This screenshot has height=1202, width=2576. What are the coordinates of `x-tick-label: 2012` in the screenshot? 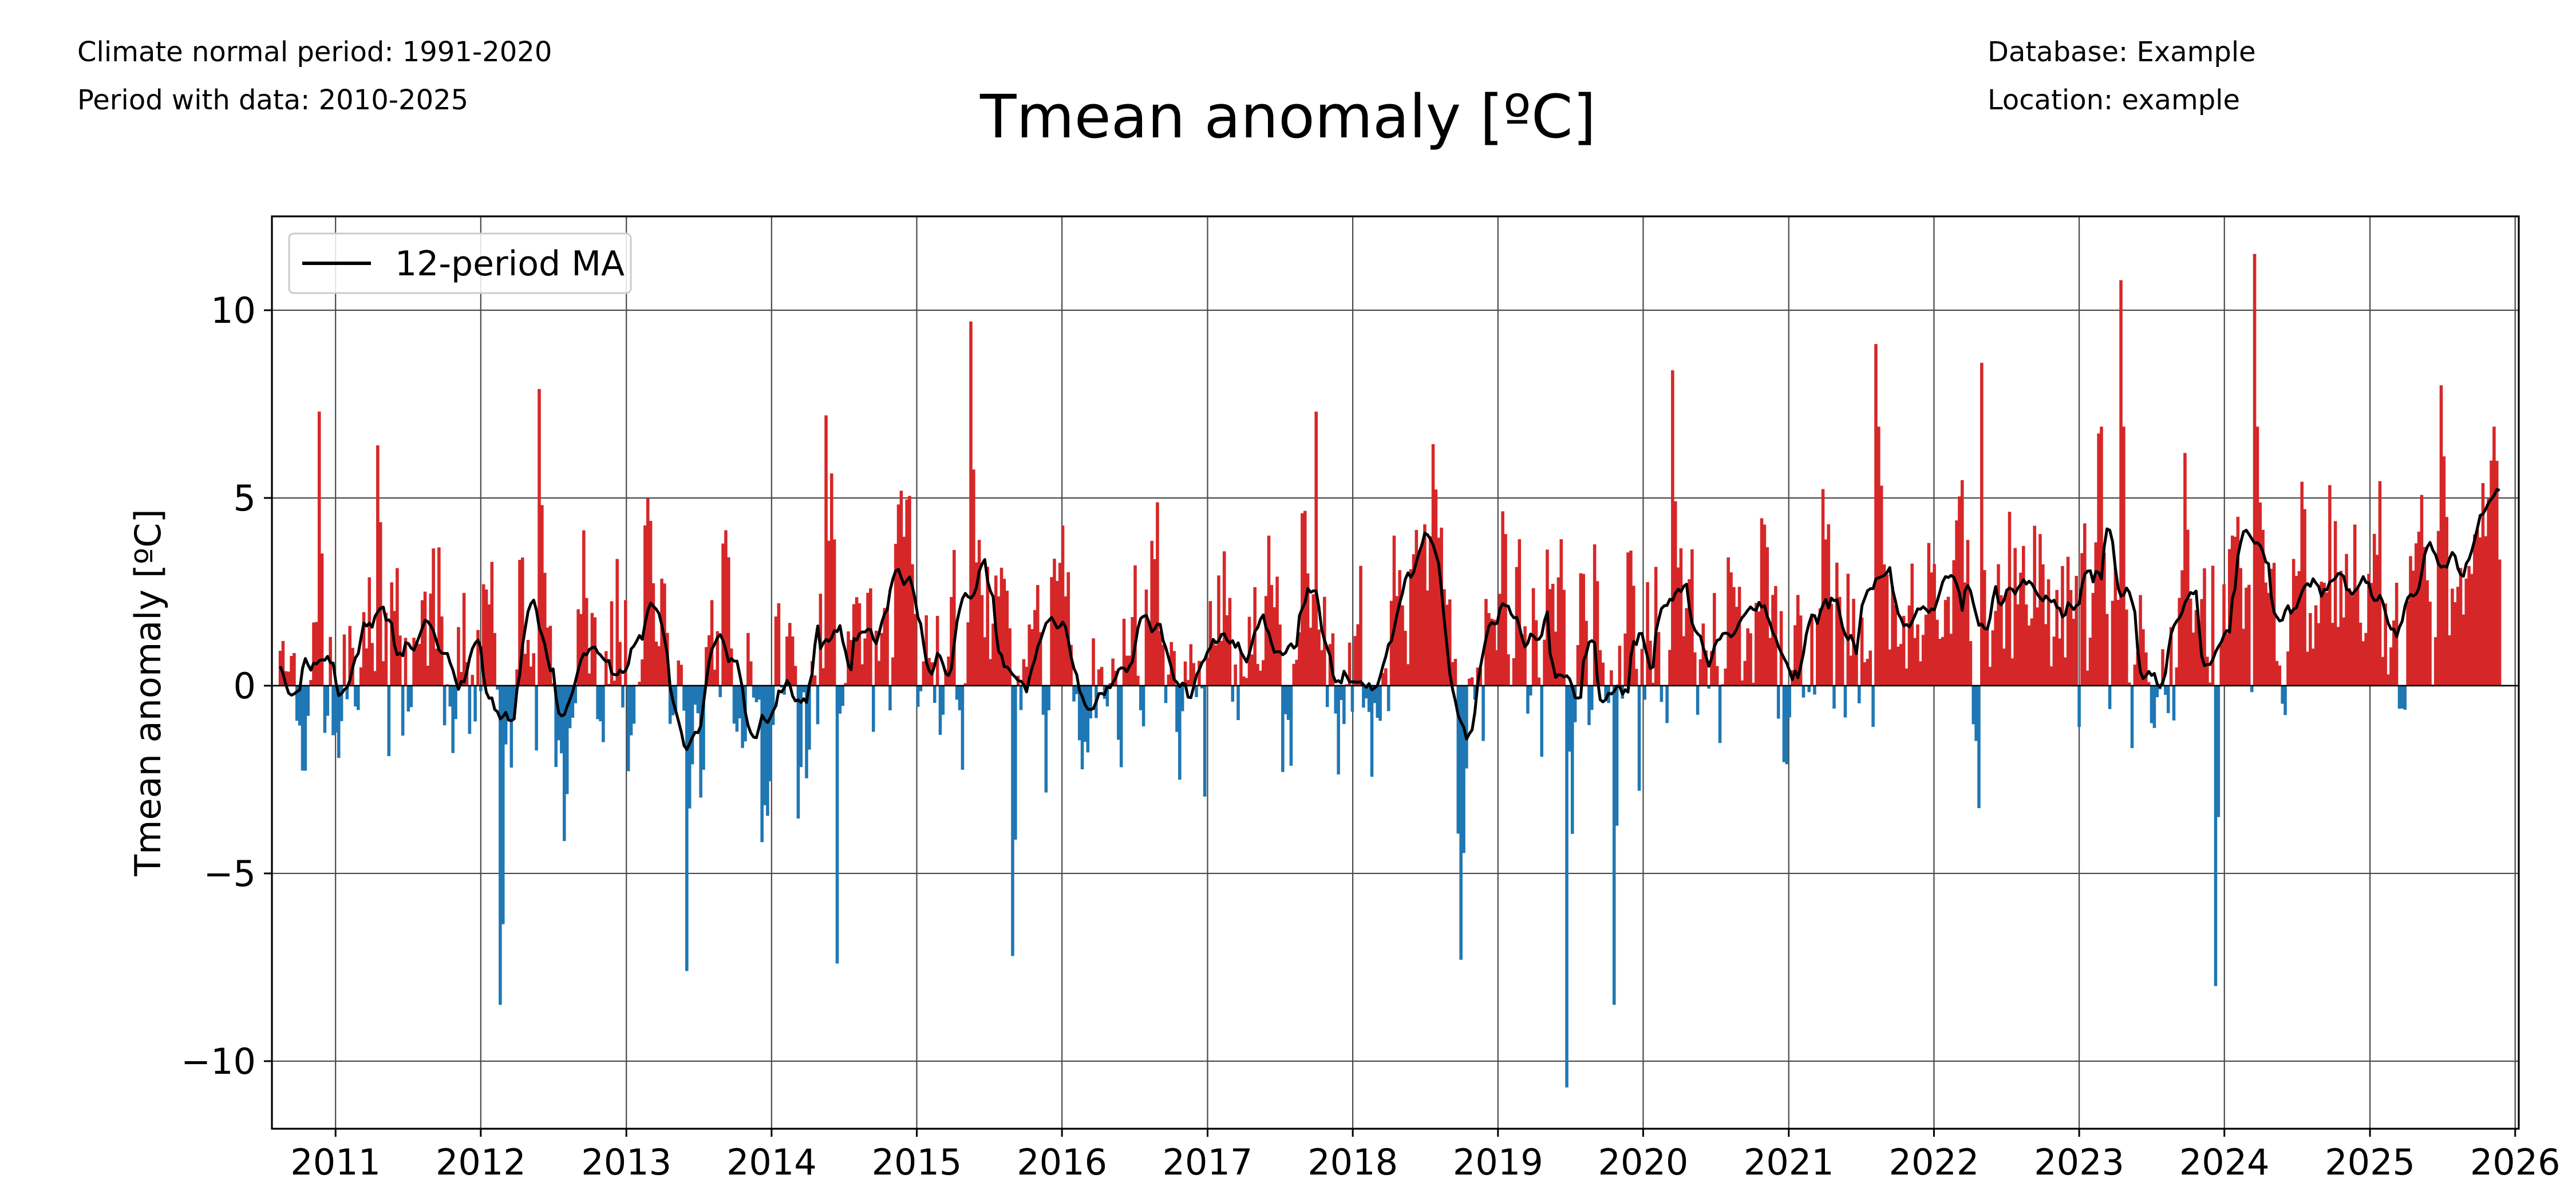 It's located at (481, 1162).